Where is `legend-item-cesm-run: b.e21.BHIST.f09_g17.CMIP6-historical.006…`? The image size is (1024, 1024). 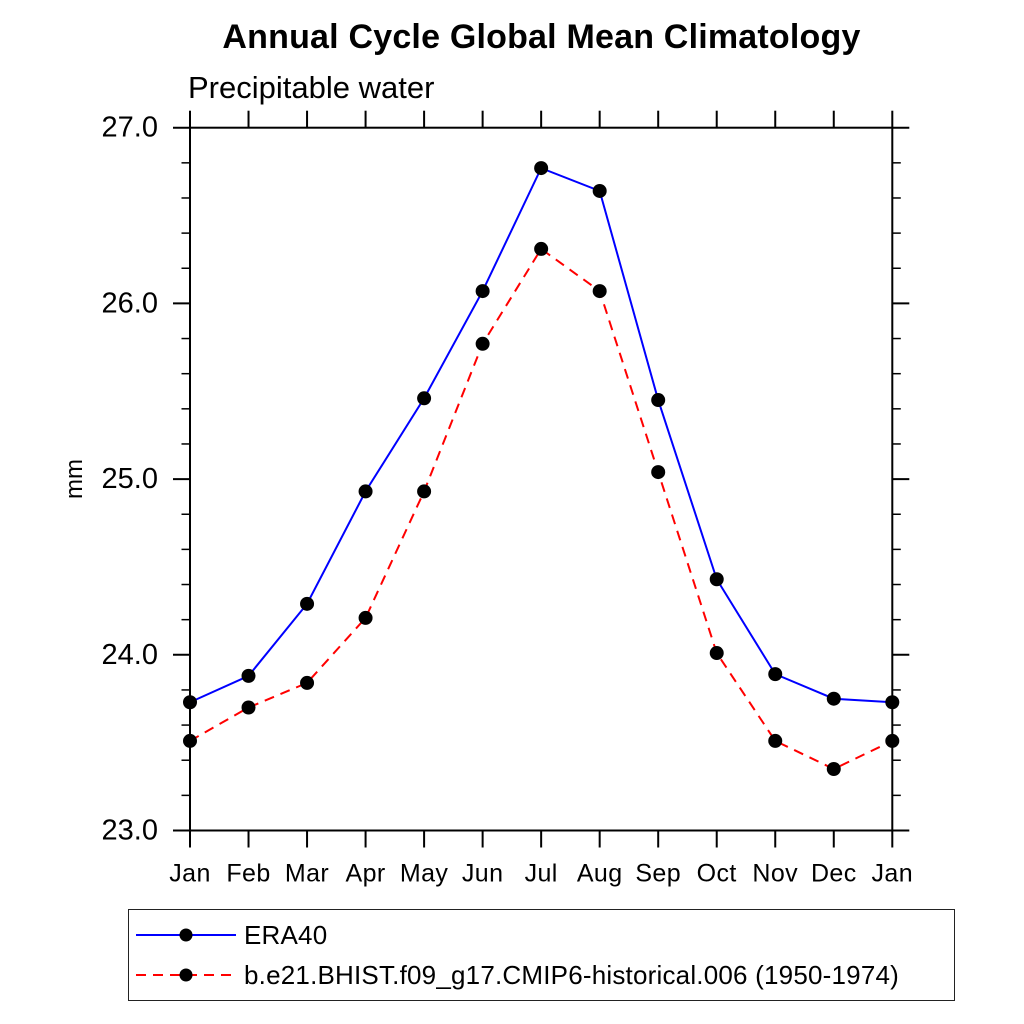
legend-item-cesm-run: b.e21.BHIST.f09_g17.CMIP6-historical.006… is located at coordinates (541, 975).